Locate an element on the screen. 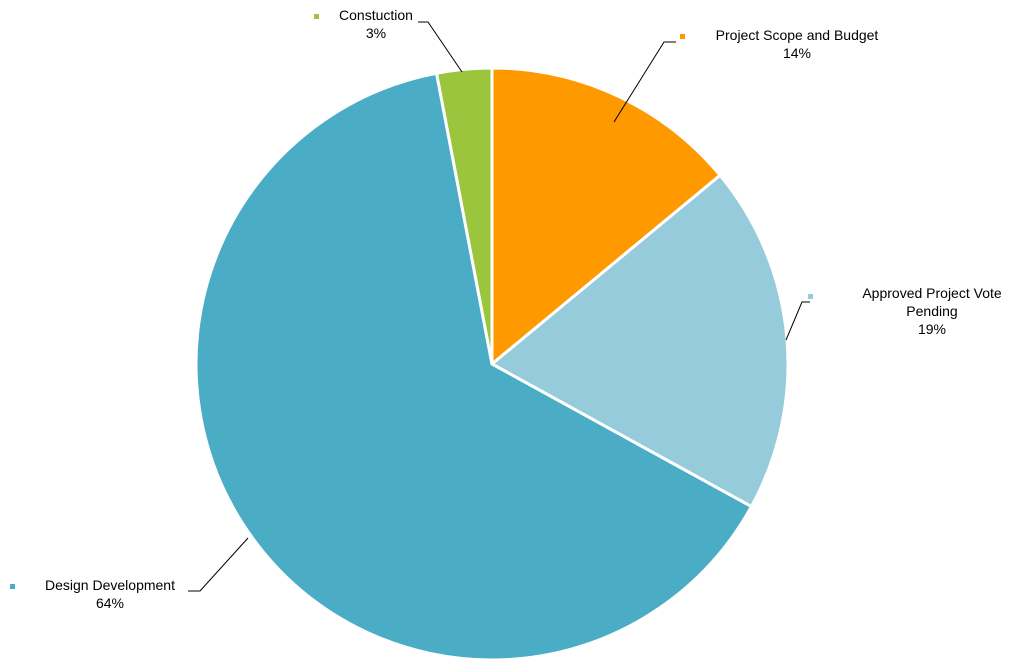  slice-name-label-3: Constuction is located at coordinates (376, 15).